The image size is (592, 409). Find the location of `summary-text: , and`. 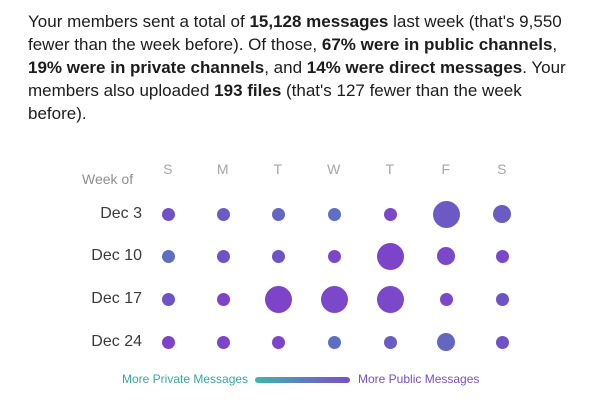

summary-text: , and is located at coordinates (285, 67).